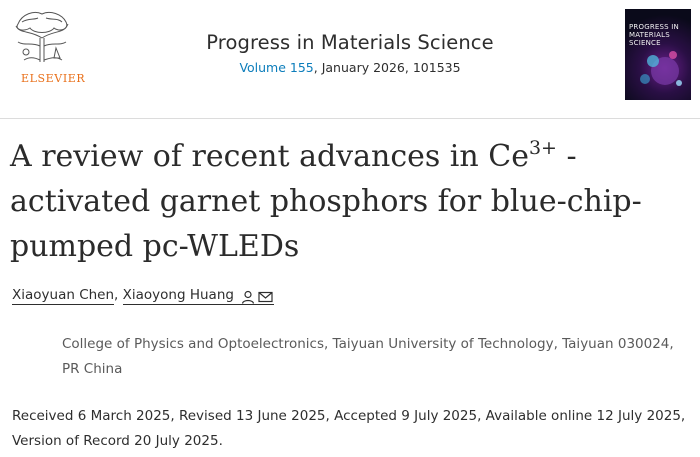 This screenshot has height=457, width=700. Describe the element at coordinates (178, 295) in the screenshot. I see `author-name: Xiaoyong Huang` at that location.